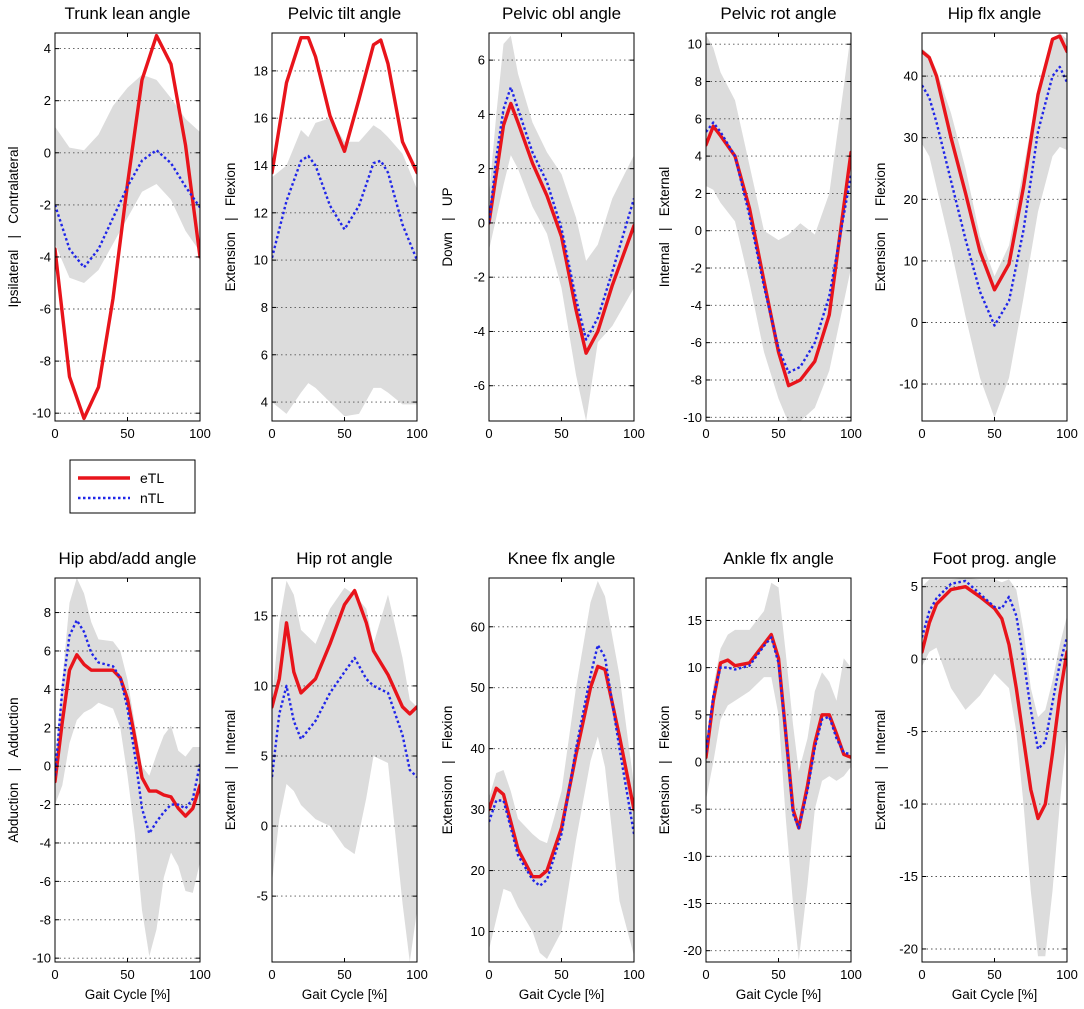  Describe the element at coordinates (695, 620) in the screenshot. I see `y-tick-label: 15` at that location.